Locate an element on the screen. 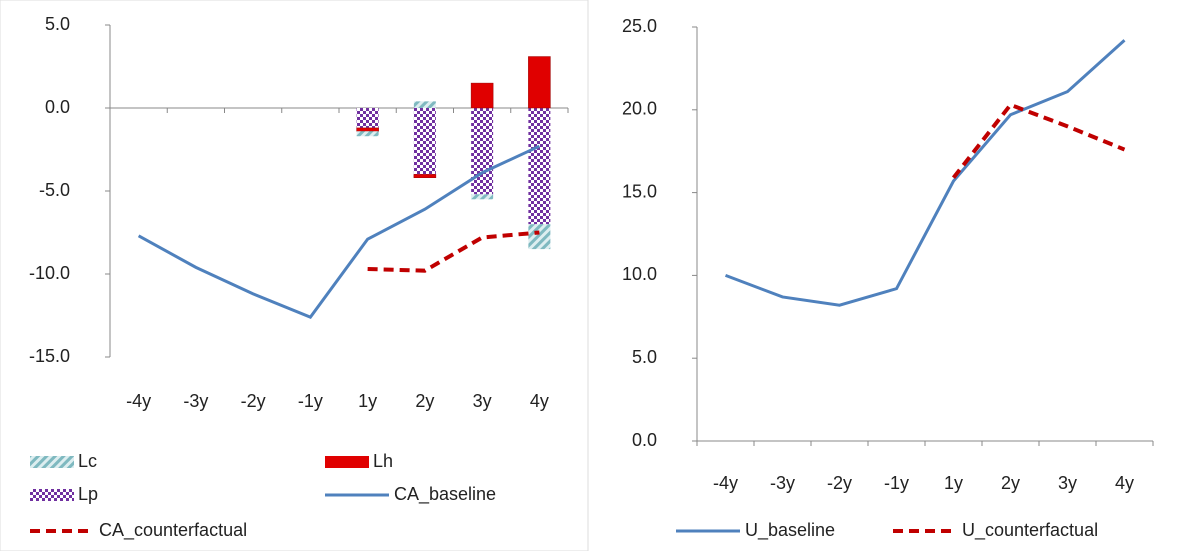 The image size is (1182, 551). y-tick-label: 25.0 is located at coordinates (639, 26).